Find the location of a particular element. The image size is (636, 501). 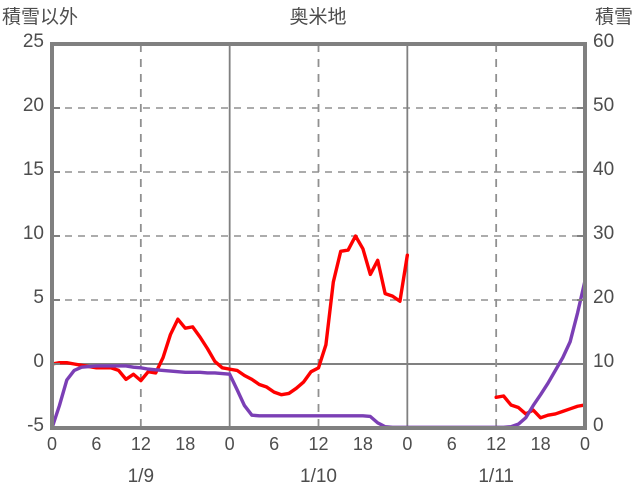

y-tick-label-right: 20 is located at coordinates (604, 297).